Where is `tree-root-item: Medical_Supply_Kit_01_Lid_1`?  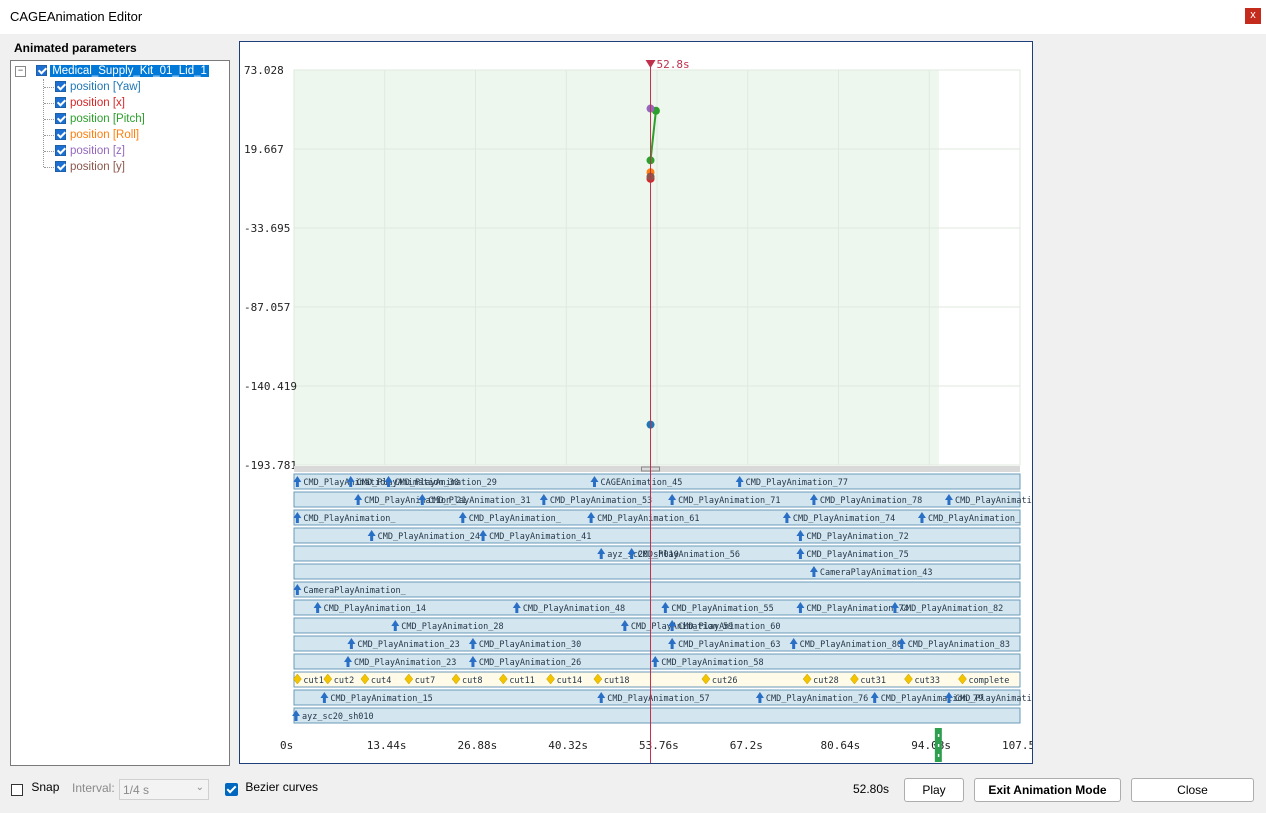
tree-root-item: Medical_Supply_Kit_01_Lid_1 is located at coordinates (122, 71).